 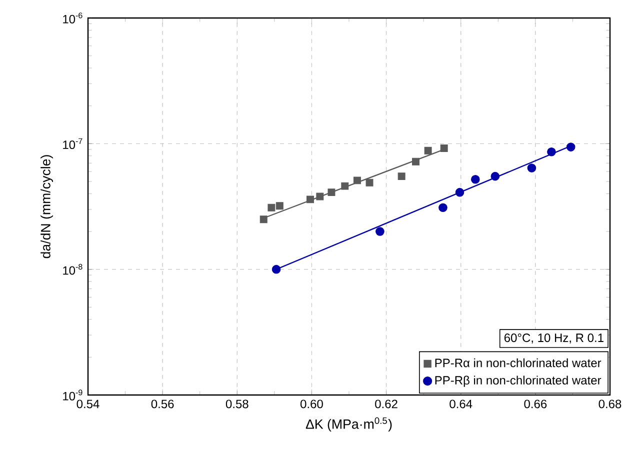 I want to click on y-tick-label: 10$^{-8}$, so click(x=72, y=269).